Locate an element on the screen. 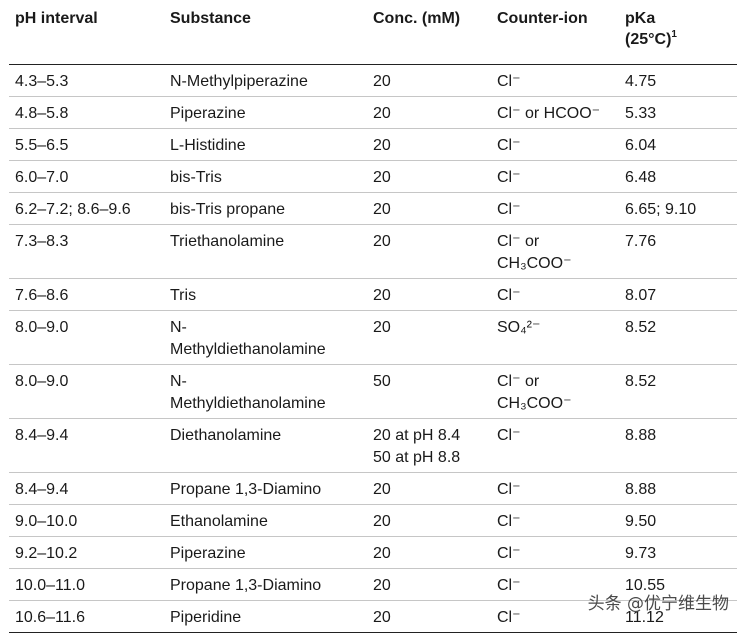 This screenshot has width=743, height=633. watermark: 头条 @优宁维生物 is located at coordinates (658, 604).